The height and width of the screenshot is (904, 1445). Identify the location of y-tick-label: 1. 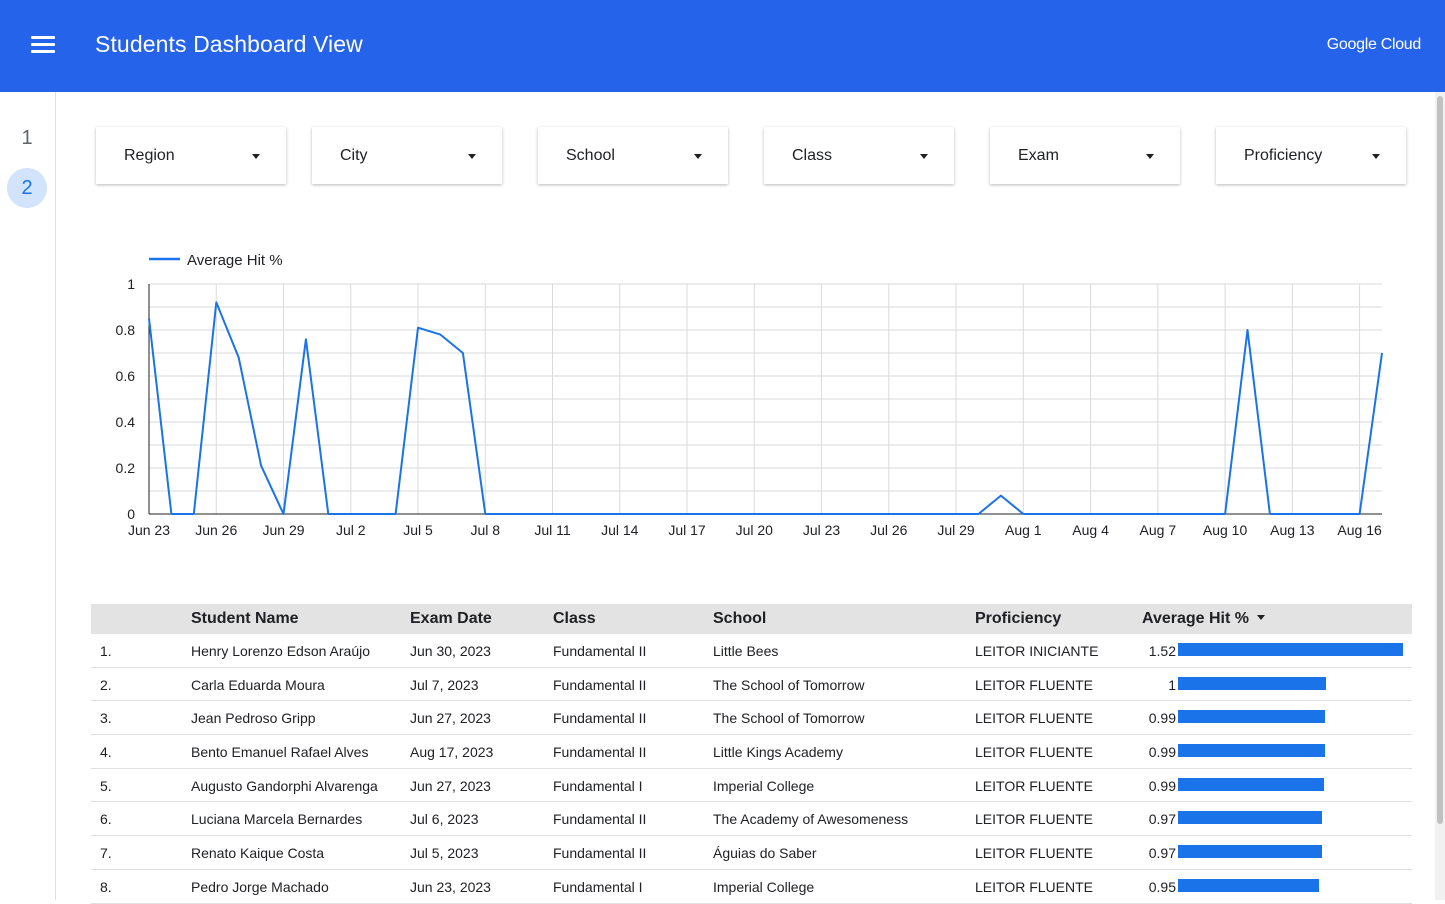
(131, 284).